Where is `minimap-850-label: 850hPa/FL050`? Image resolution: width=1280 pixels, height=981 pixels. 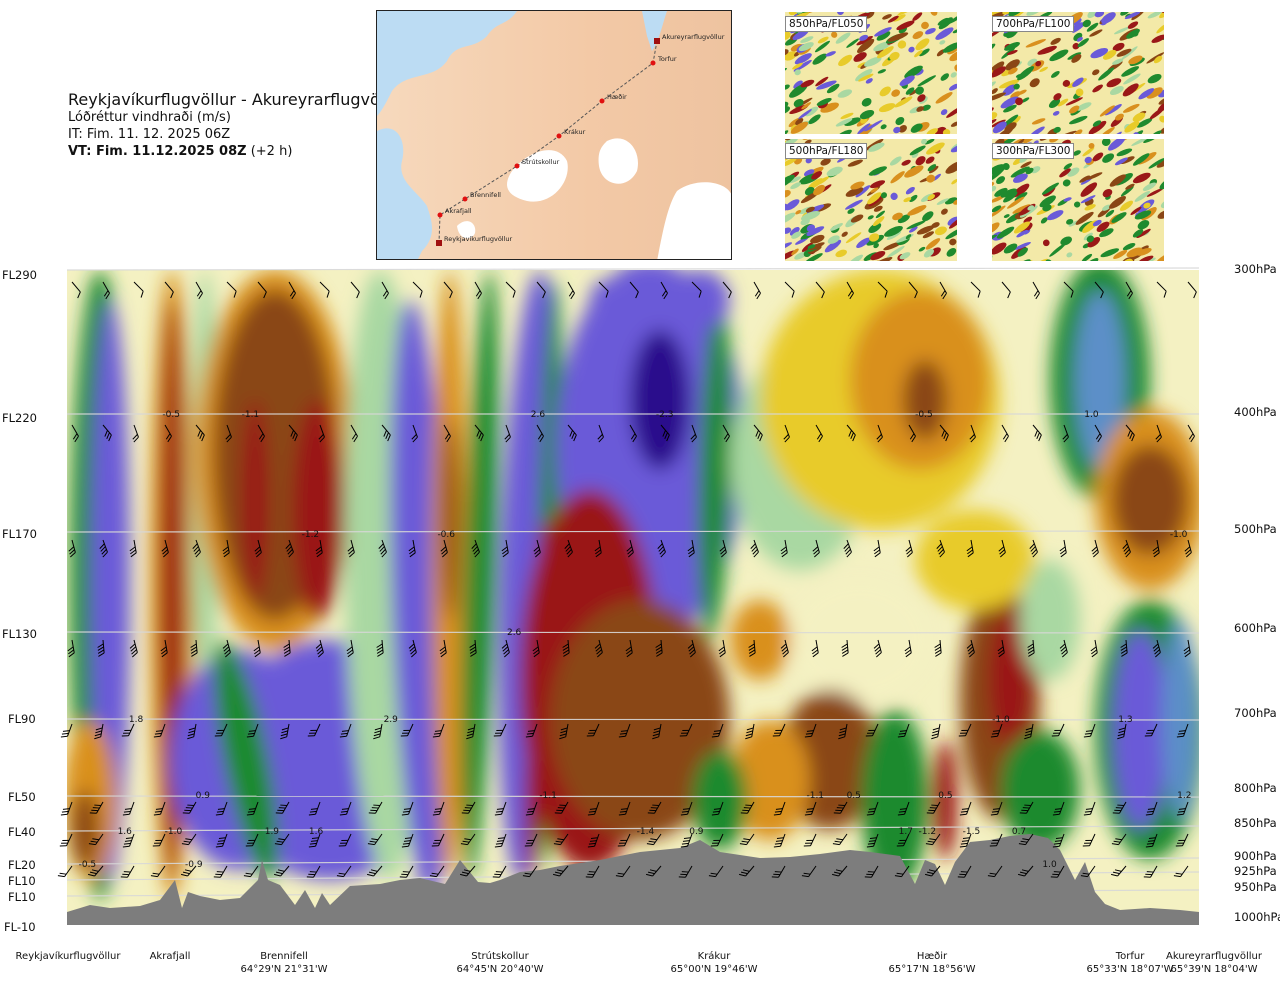 minimap-850-label: 850hPa/FL050 is located at coordinates (826, 24).